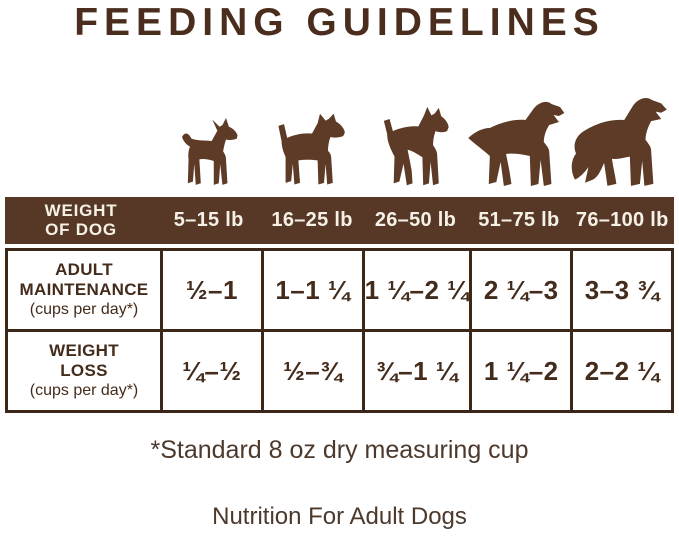  I want to click on row-label-line2: LOSS, so click(84, 371).